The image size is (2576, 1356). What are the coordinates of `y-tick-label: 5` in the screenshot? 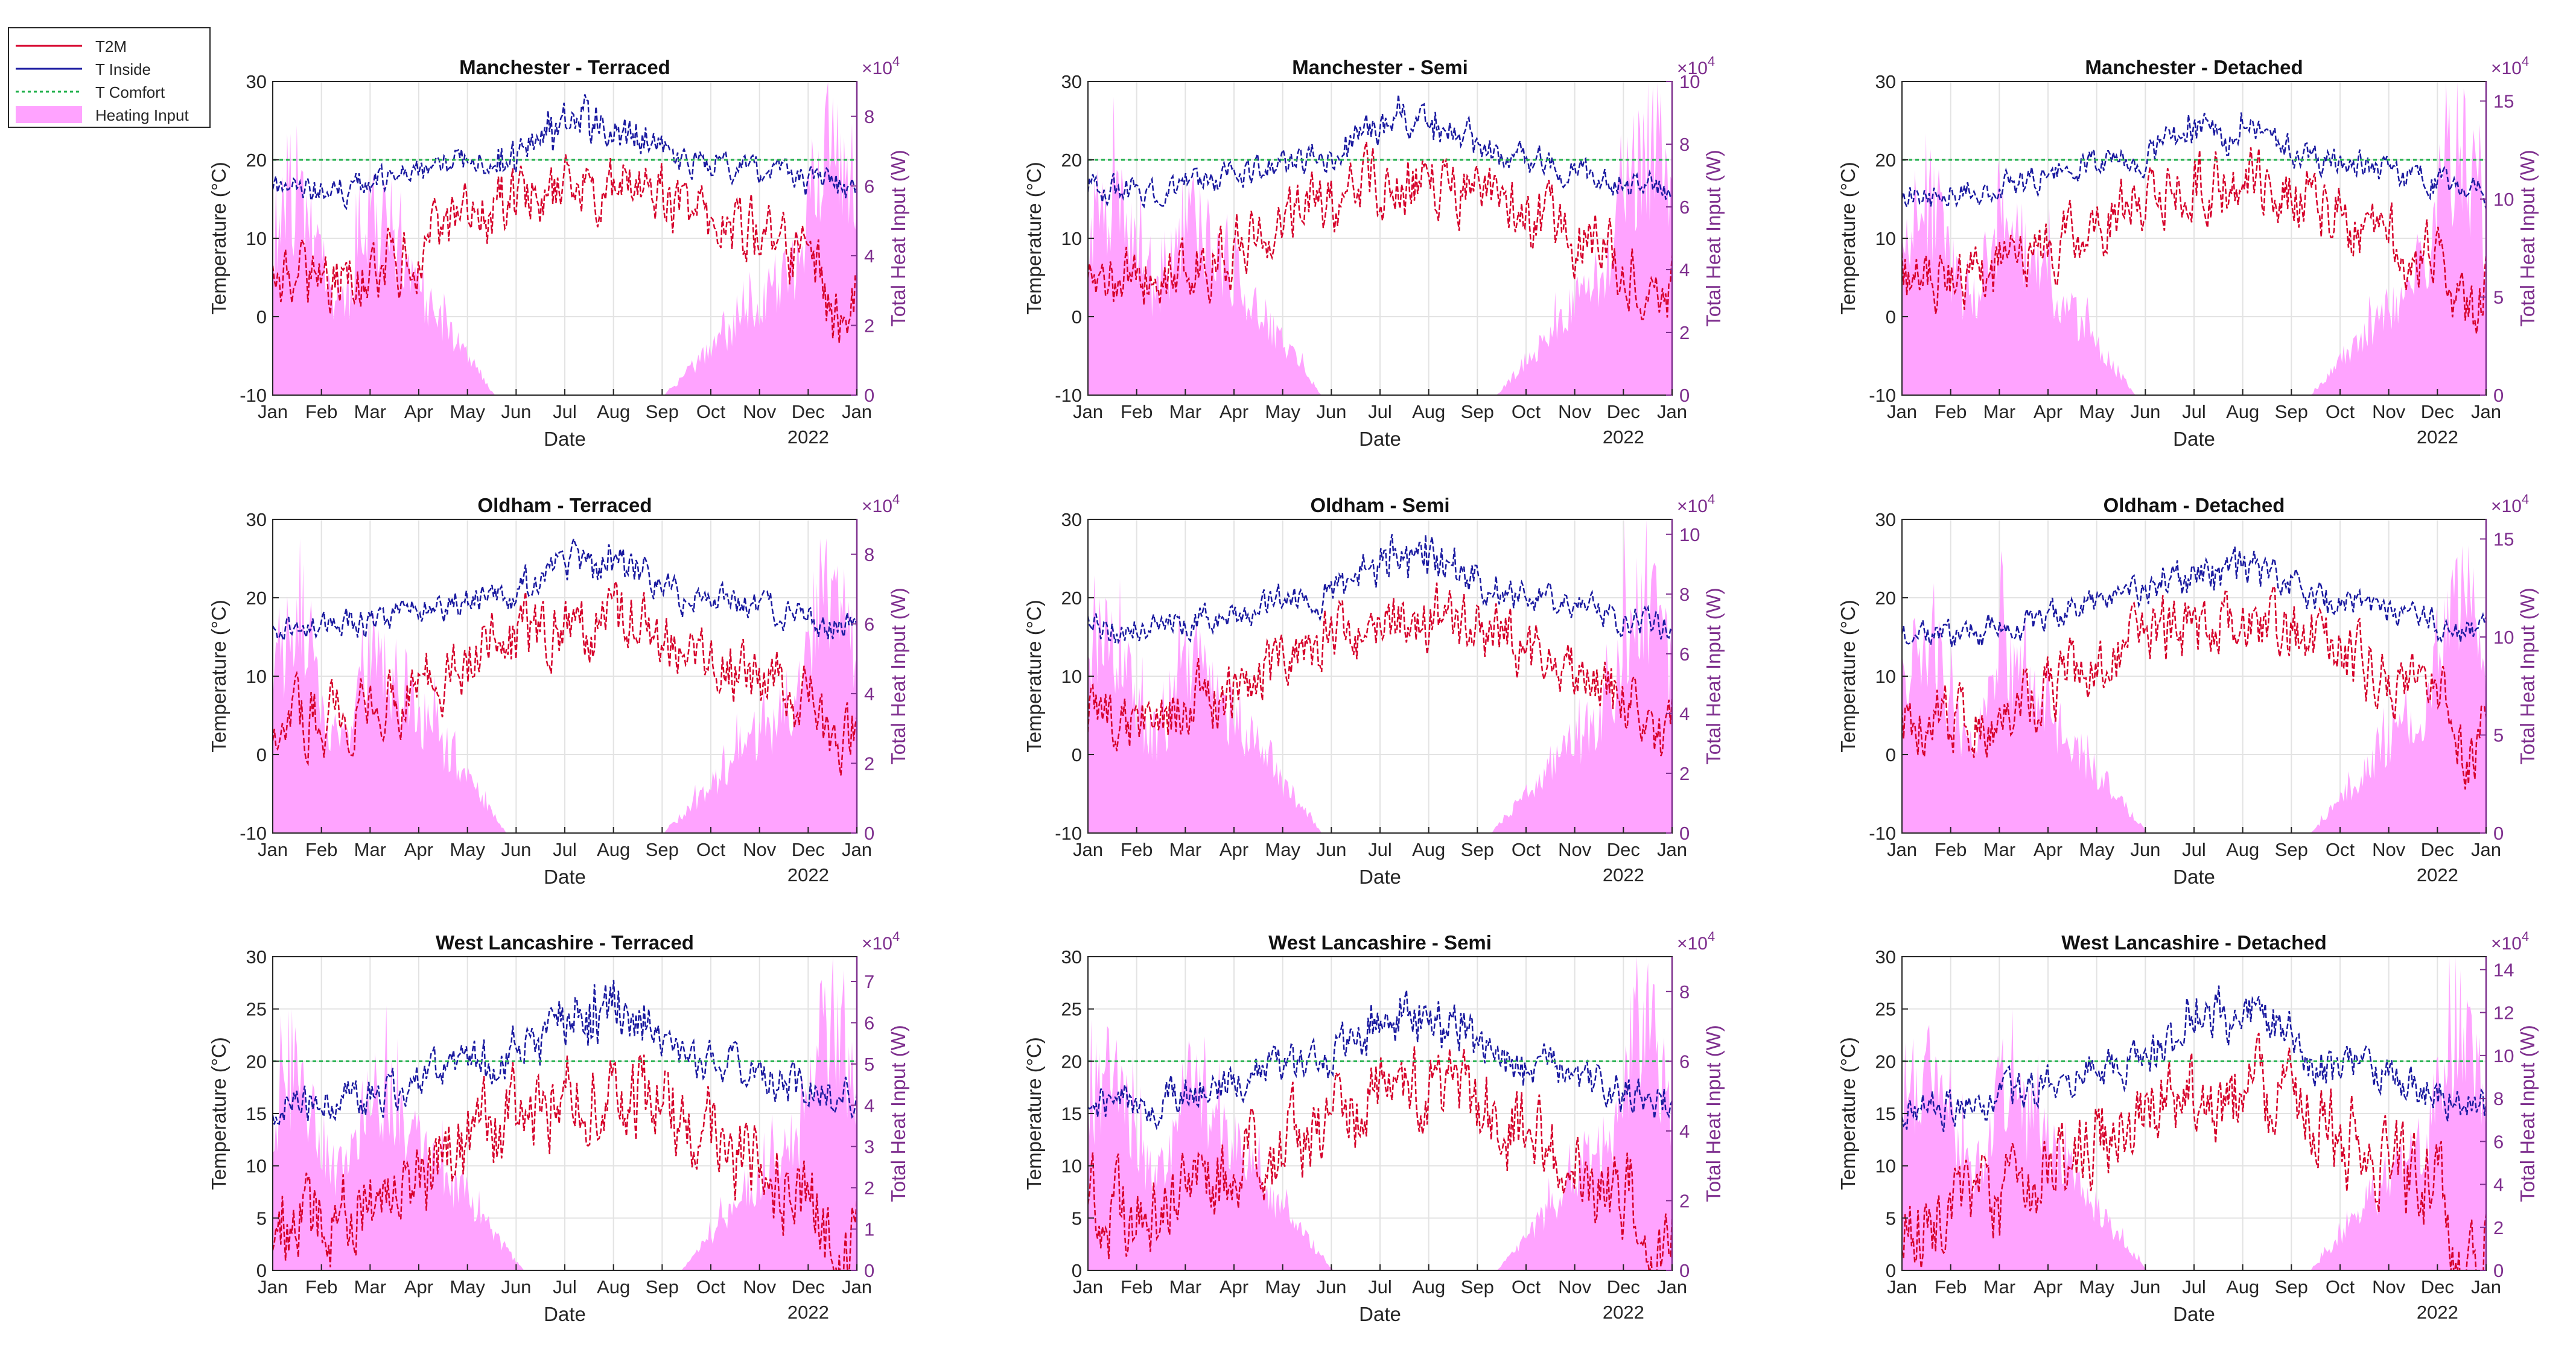 It's located at (1891, 1218).